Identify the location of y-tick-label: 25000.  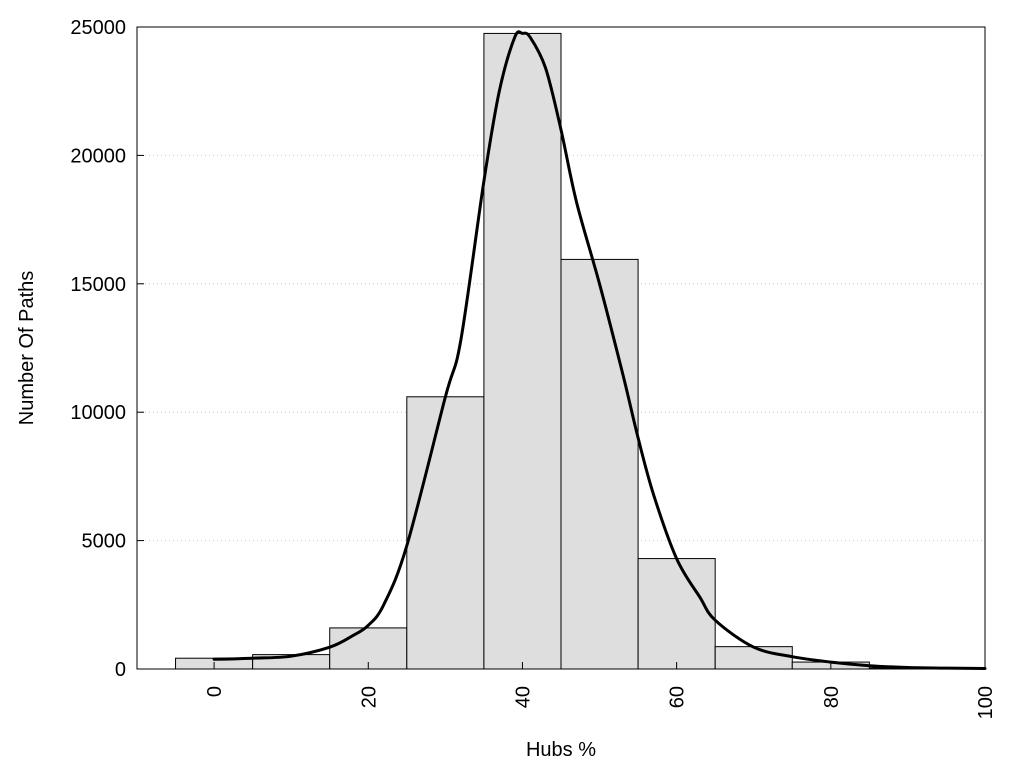
(98, 28).